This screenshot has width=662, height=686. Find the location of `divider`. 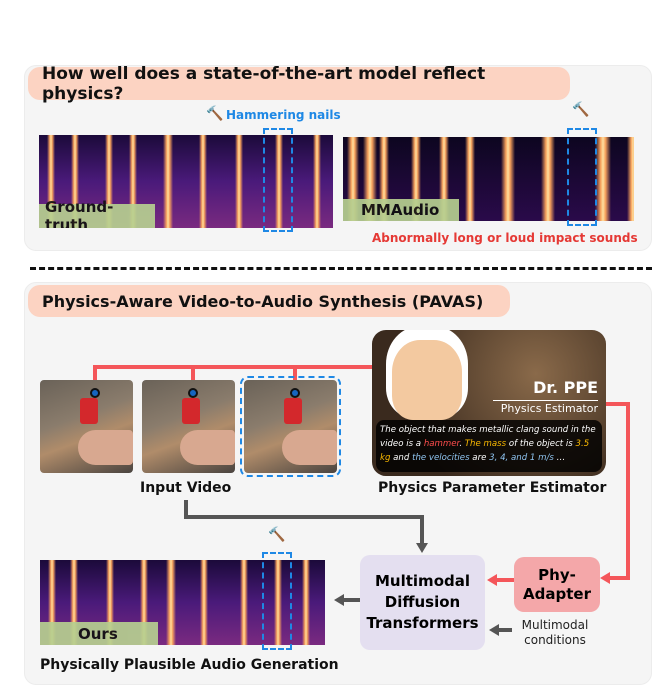

divider is located at coordinates (545, 400).